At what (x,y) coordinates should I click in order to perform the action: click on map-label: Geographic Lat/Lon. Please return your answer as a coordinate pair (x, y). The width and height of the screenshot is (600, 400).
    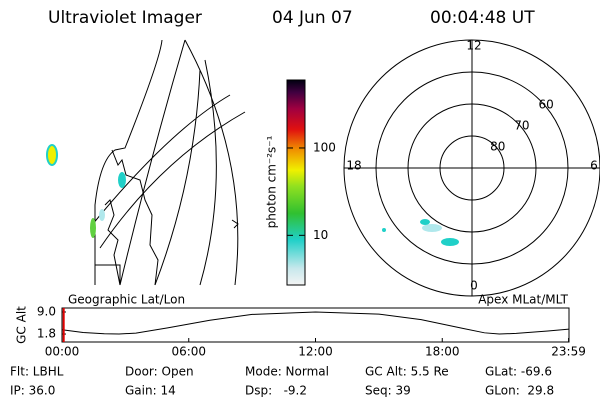
    Looking at the image, I should click on (126, 300).